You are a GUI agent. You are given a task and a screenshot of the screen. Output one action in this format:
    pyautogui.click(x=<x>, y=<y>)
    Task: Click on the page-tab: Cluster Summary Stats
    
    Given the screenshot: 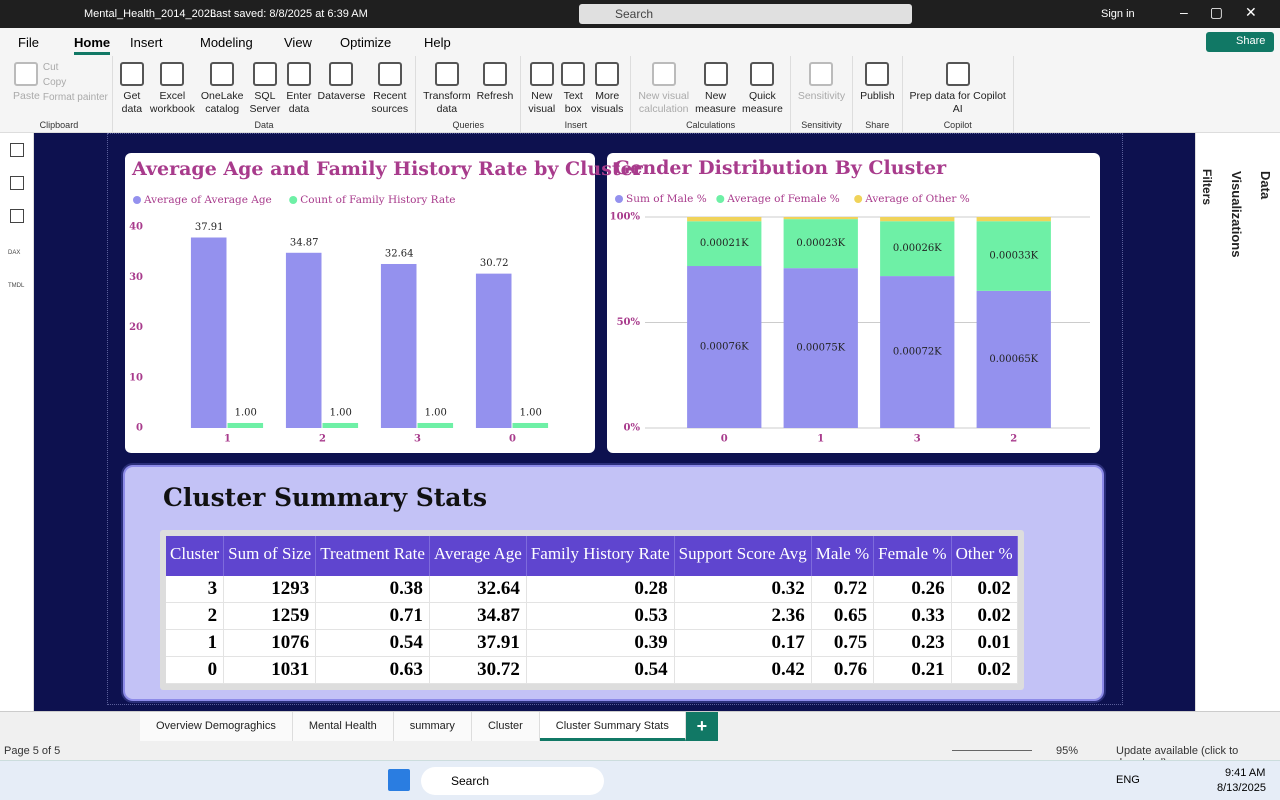 What is the action you would take?
    pyautogui.click(x=612, y=726)
    